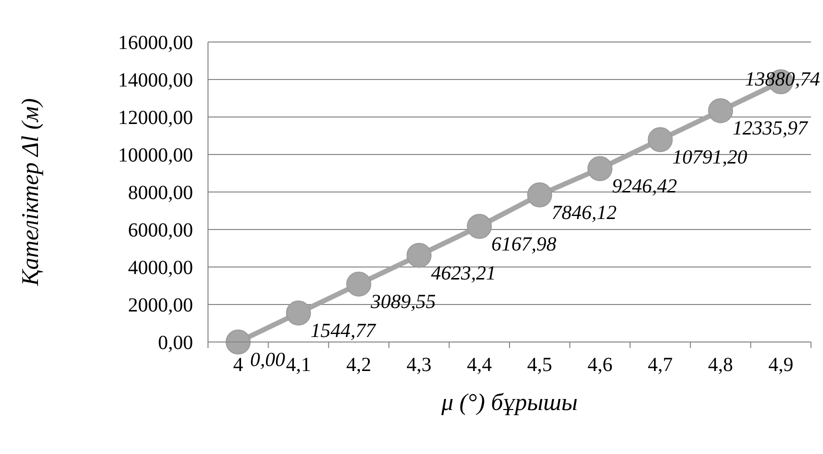 This screenshot has width=823, height=454. What do you see at coordinates (479, 365) in the screenshot?
I see `x-tick-label: 4,4` at bounding box center [479, 365].